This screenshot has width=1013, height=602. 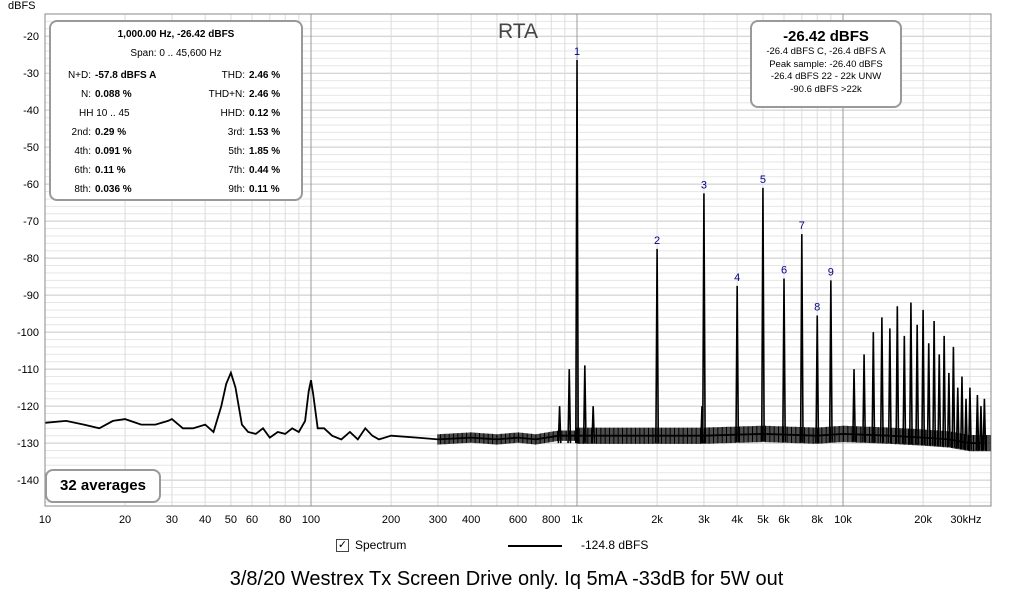 I want to click on x-tick-label: 800, so click(x=551, y=520).